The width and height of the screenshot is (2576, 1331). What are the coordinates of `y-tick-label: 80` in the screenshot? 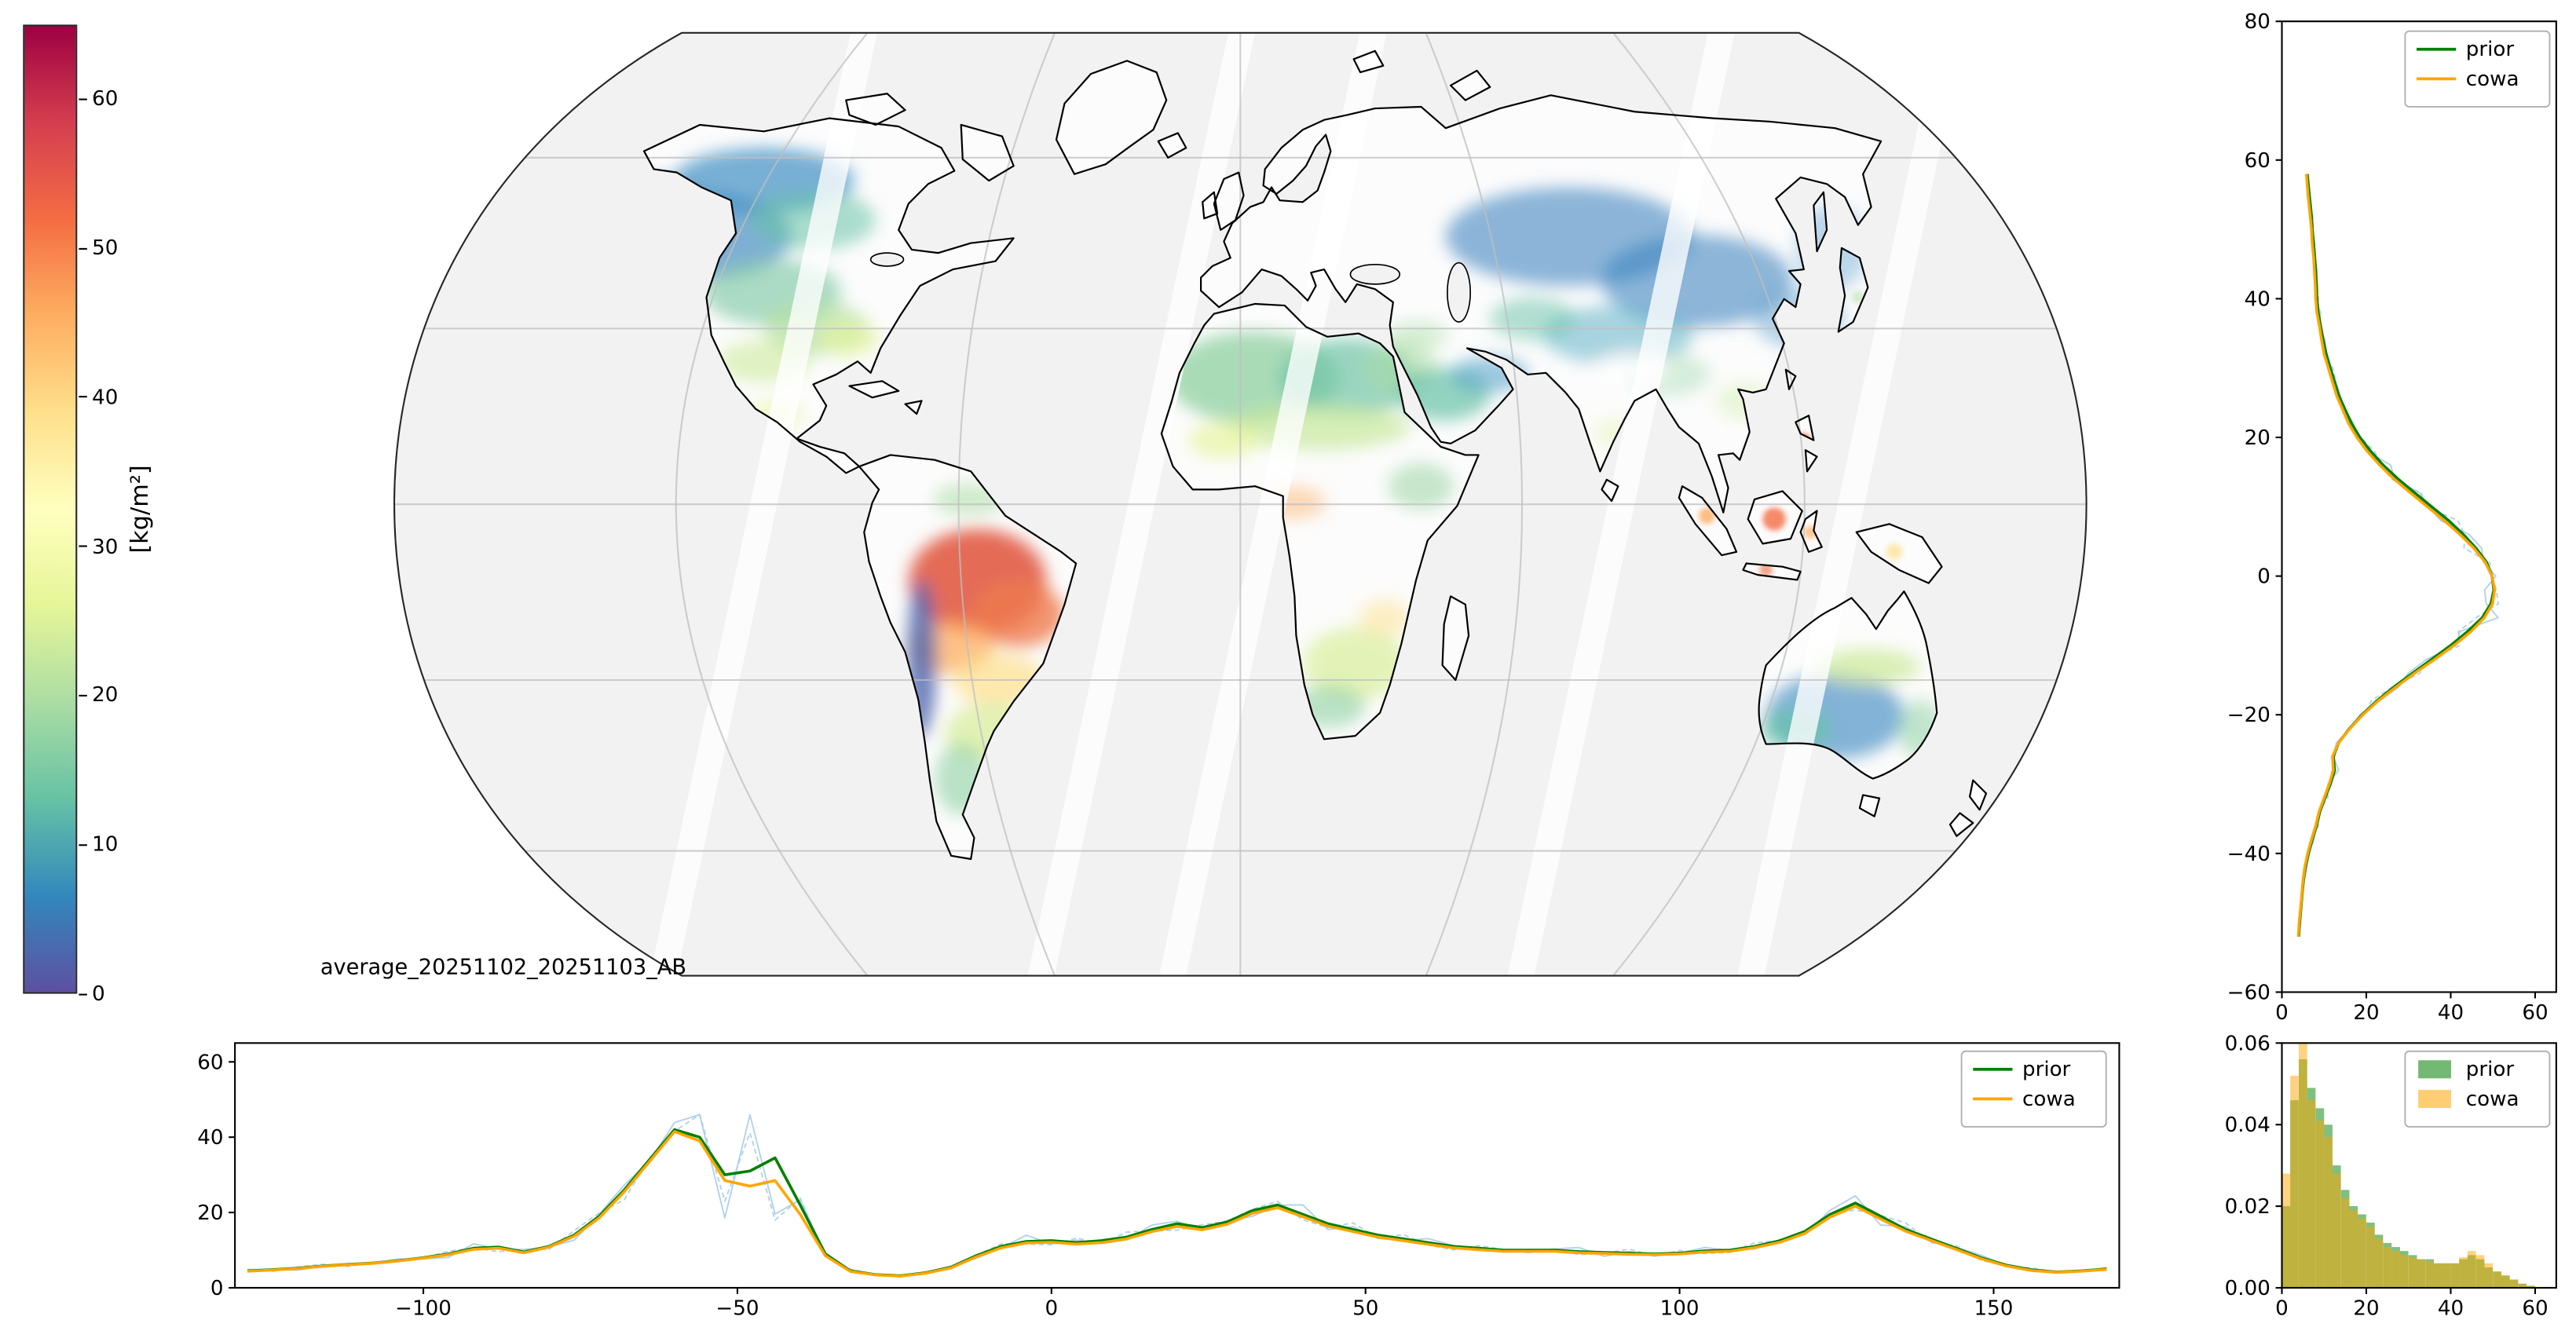 It's located at (2257, 22).